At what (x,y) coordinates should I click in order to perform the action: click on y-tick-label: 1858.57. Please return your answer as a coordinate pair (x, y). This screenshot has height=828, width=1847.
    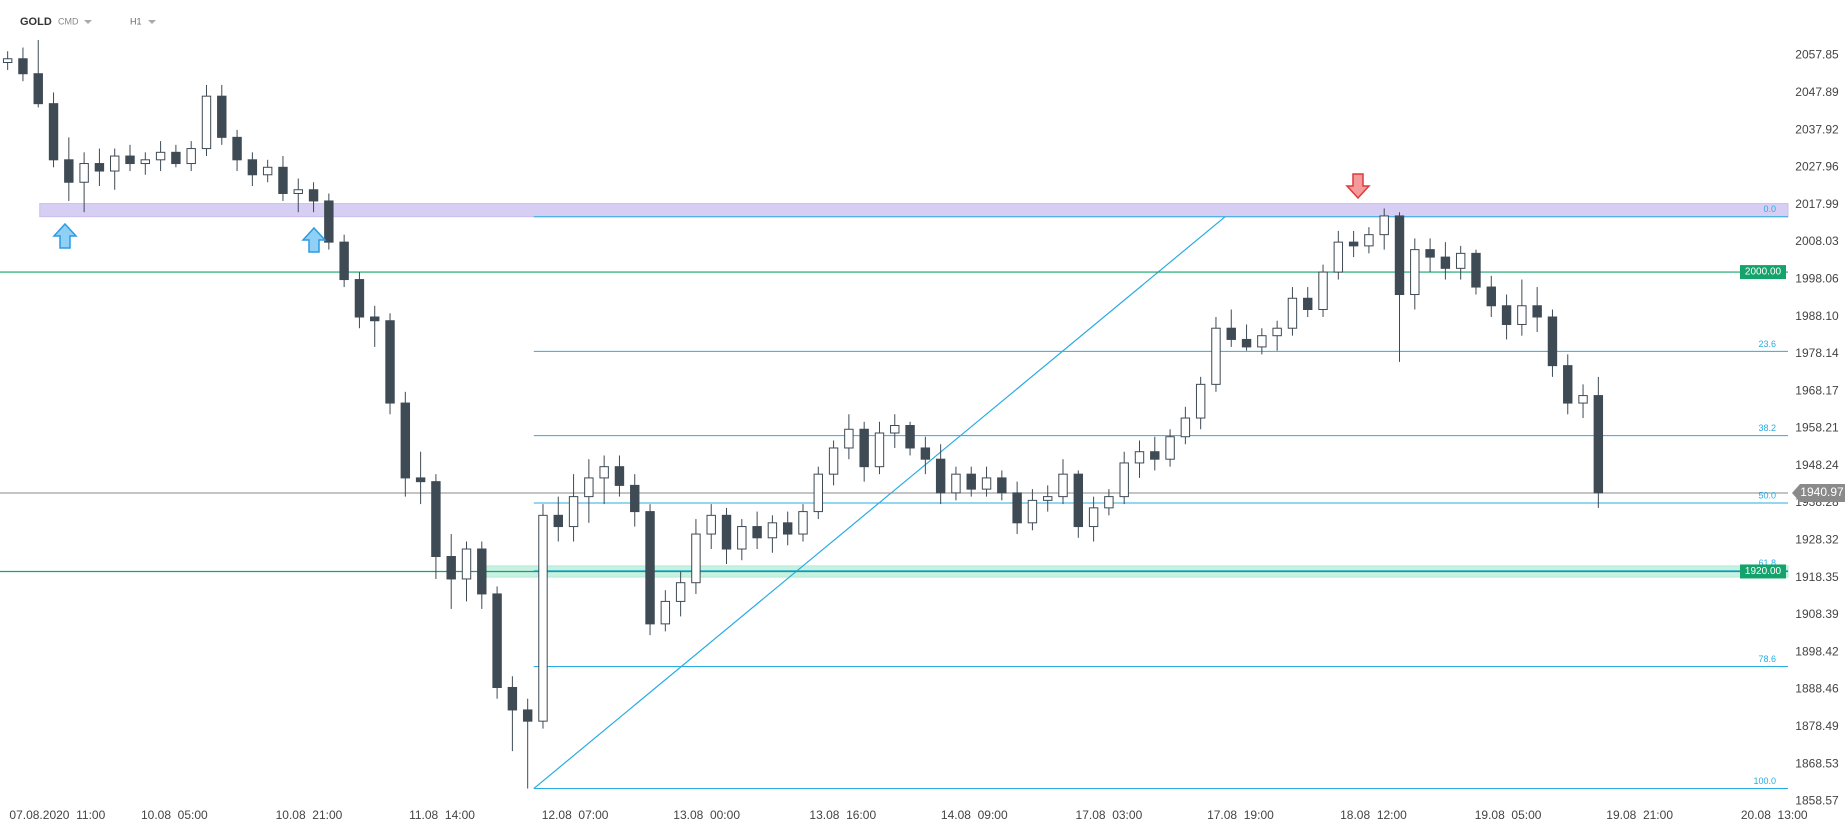
    Looking at the image, I should click on (1817, 801).